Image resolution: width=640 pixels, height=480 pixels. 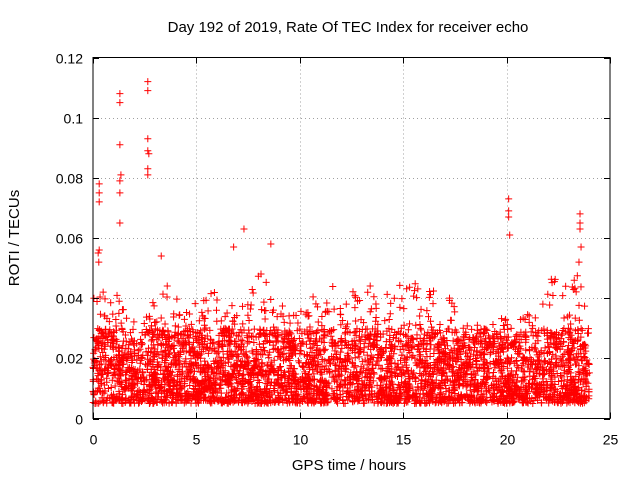 What do you see at coordinates (74, 119) in the screenshot?
I see `y-tick-label: 0.1` at bounding box center [74, 119].